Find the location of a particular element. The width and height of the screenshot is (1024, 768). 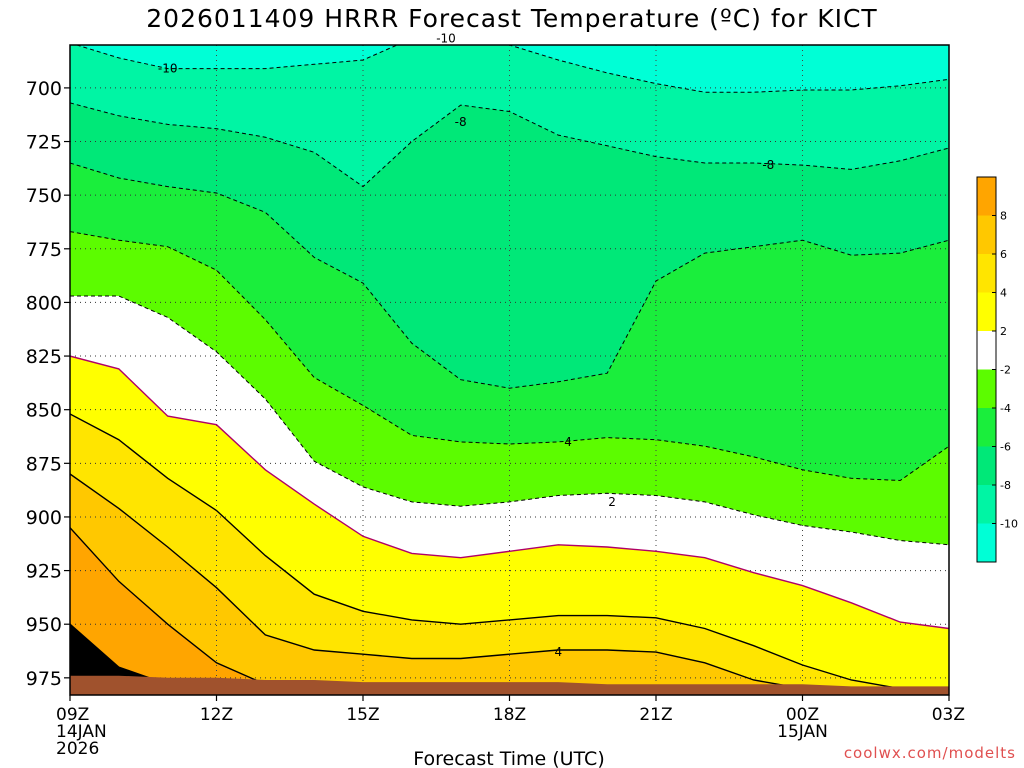

colorbar-tick-label: 2 is located at coordinates (1003, 331).